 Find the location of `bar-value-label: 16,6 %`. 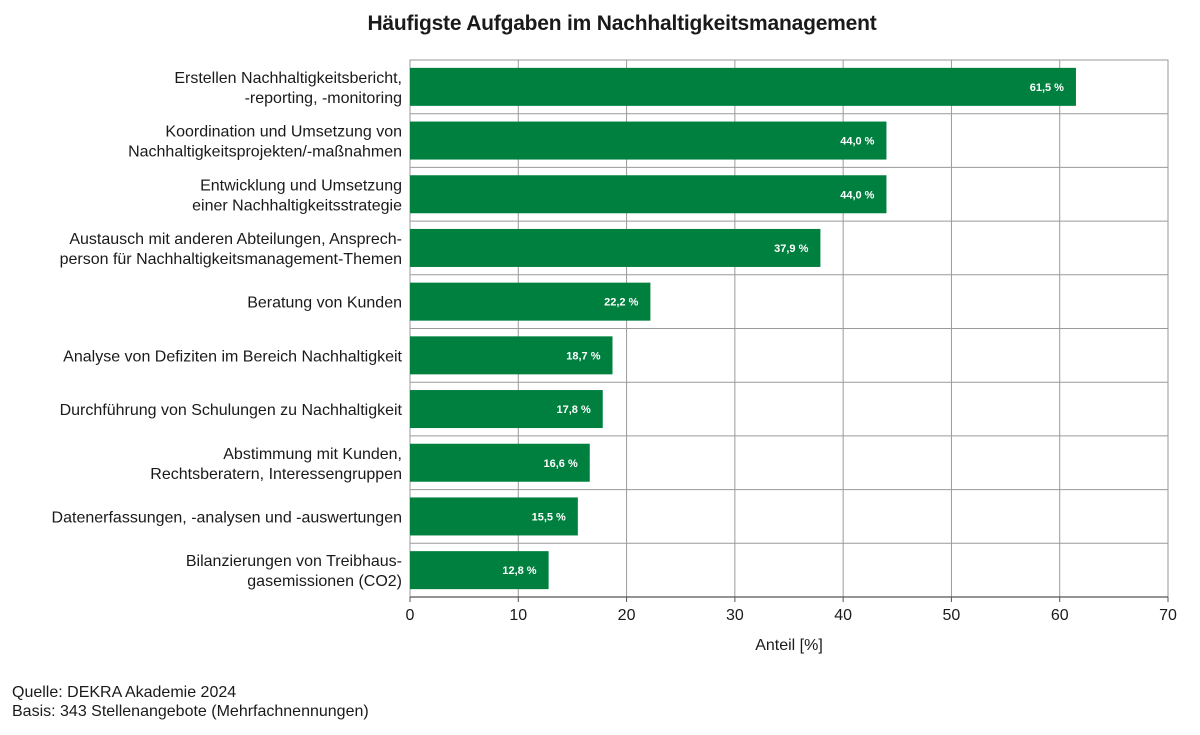

bar-value-label: 16,6 % is located at coordinates (561, 464).